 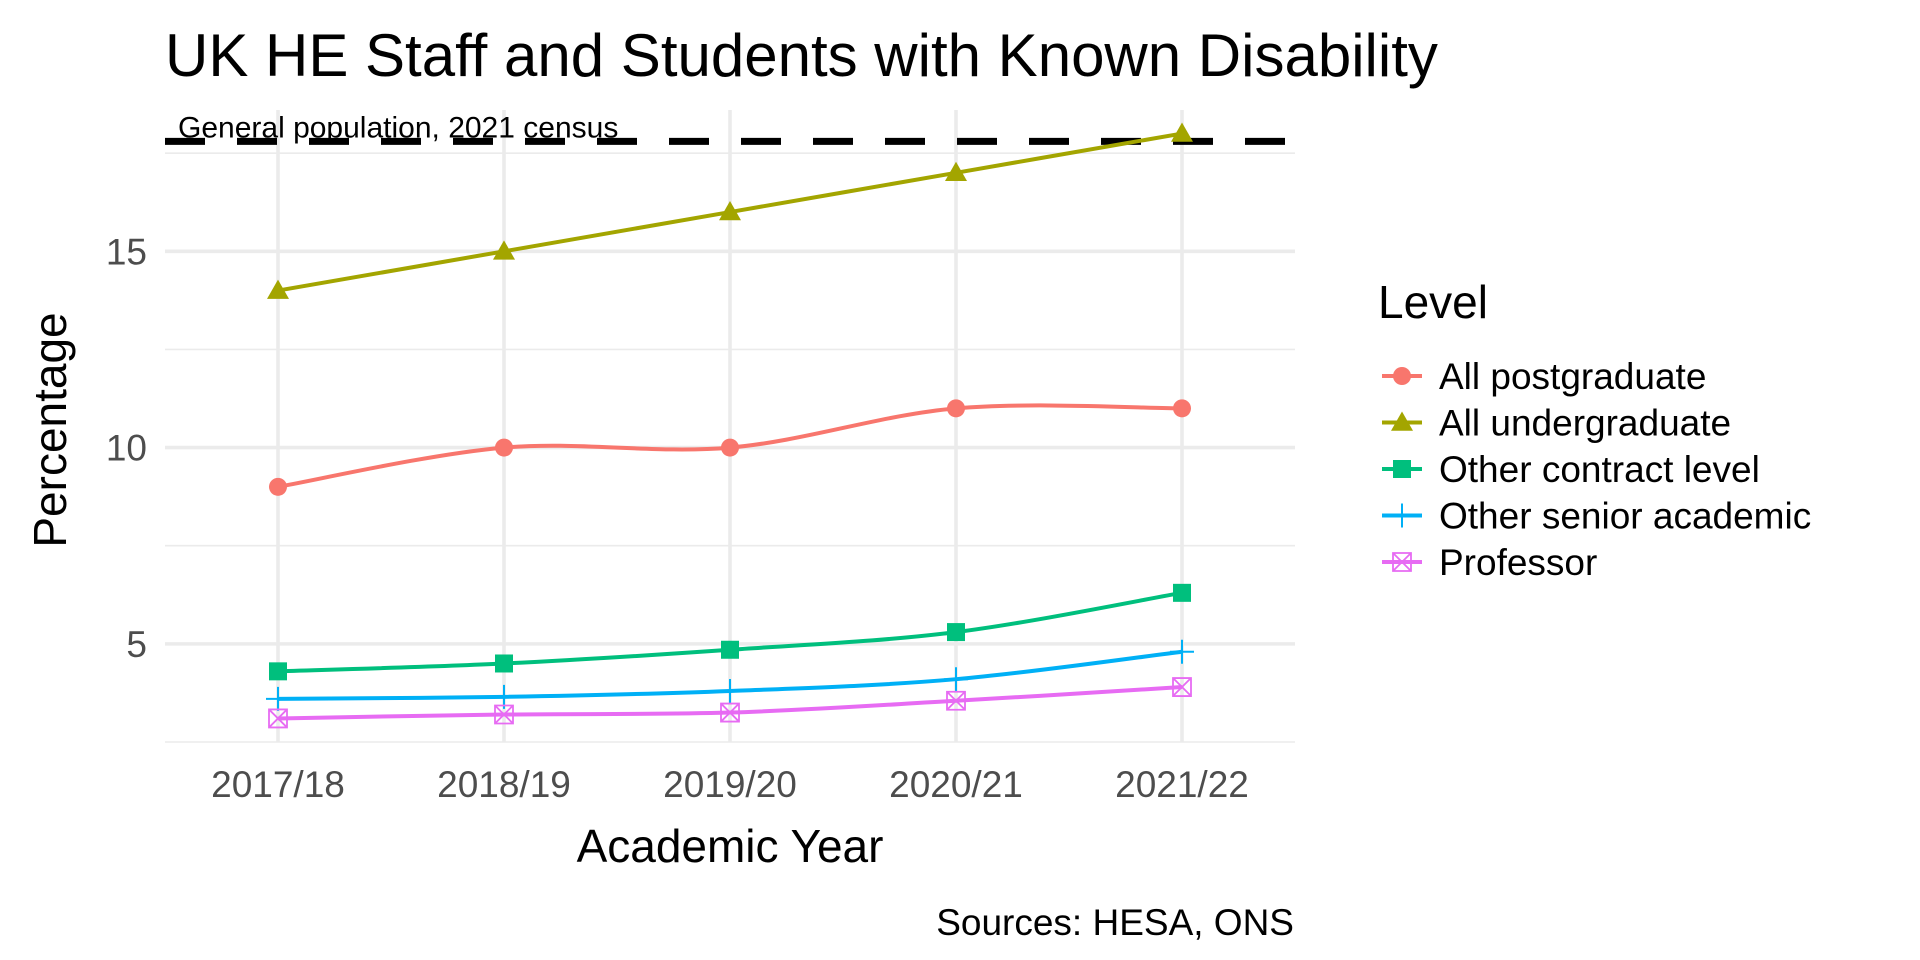 I want to click on legend-label: All undergraduate, so click(x=1585, y=423).